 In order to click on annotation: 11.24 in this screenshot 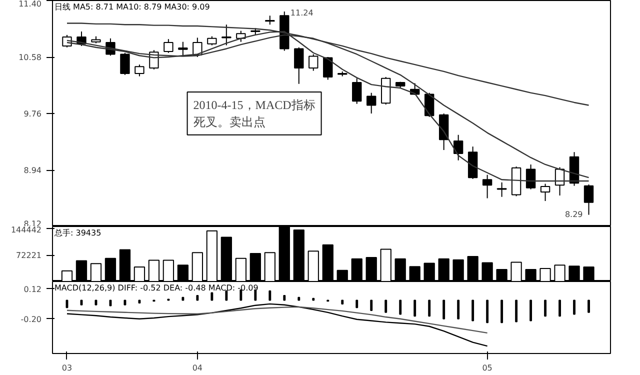, I will do `click(302, 13)`.